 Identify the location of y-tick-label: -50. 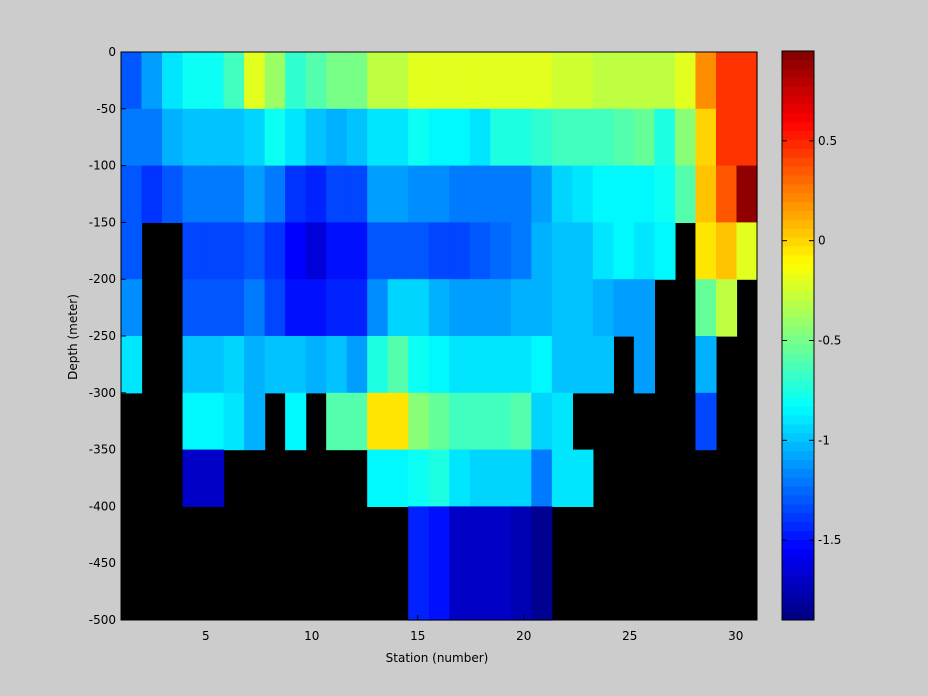
(106, 109).